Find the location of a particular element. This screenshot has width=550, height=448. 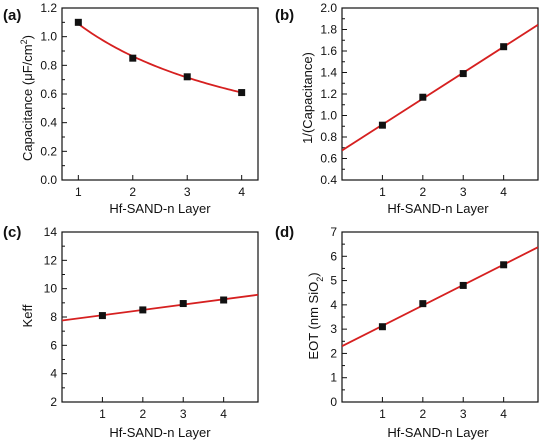

y-tick-label-c: 12 is located at coordinates (51, 260).